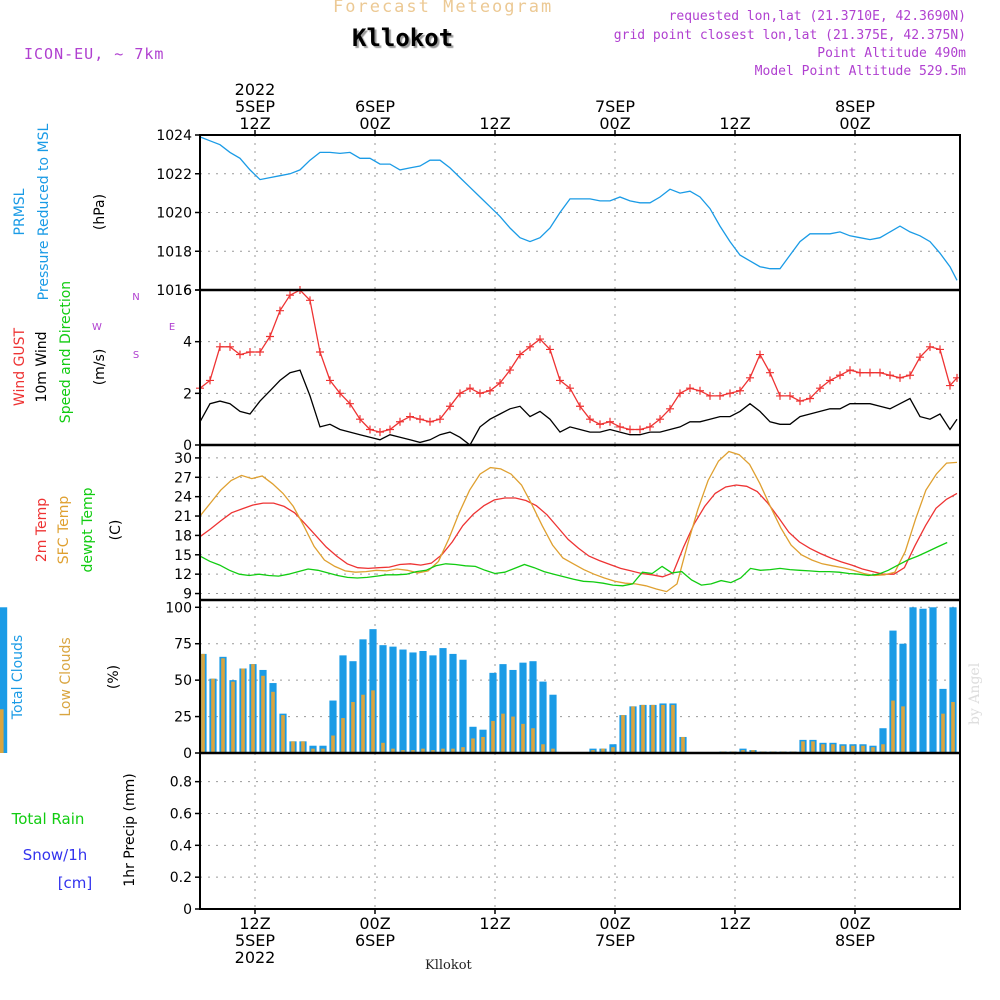  I want to click on y-tick-label: 1022, so click(174, 175).